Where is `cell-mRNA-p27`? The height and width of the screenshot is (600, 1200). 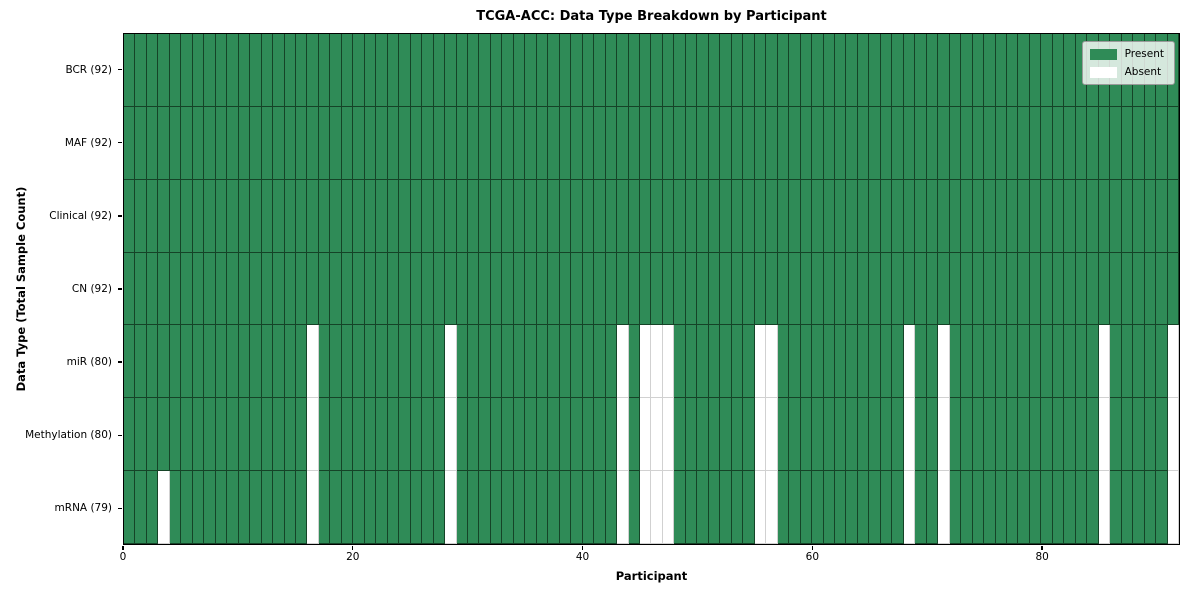 cell-mRNA-p27 is located at coordinates (439, 507).